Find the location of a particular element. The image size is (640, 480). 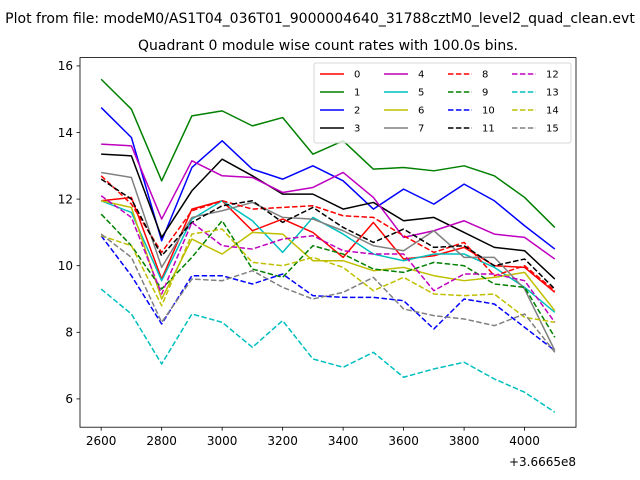

y-tick-label: 8 is located at coordinates (69, 333).